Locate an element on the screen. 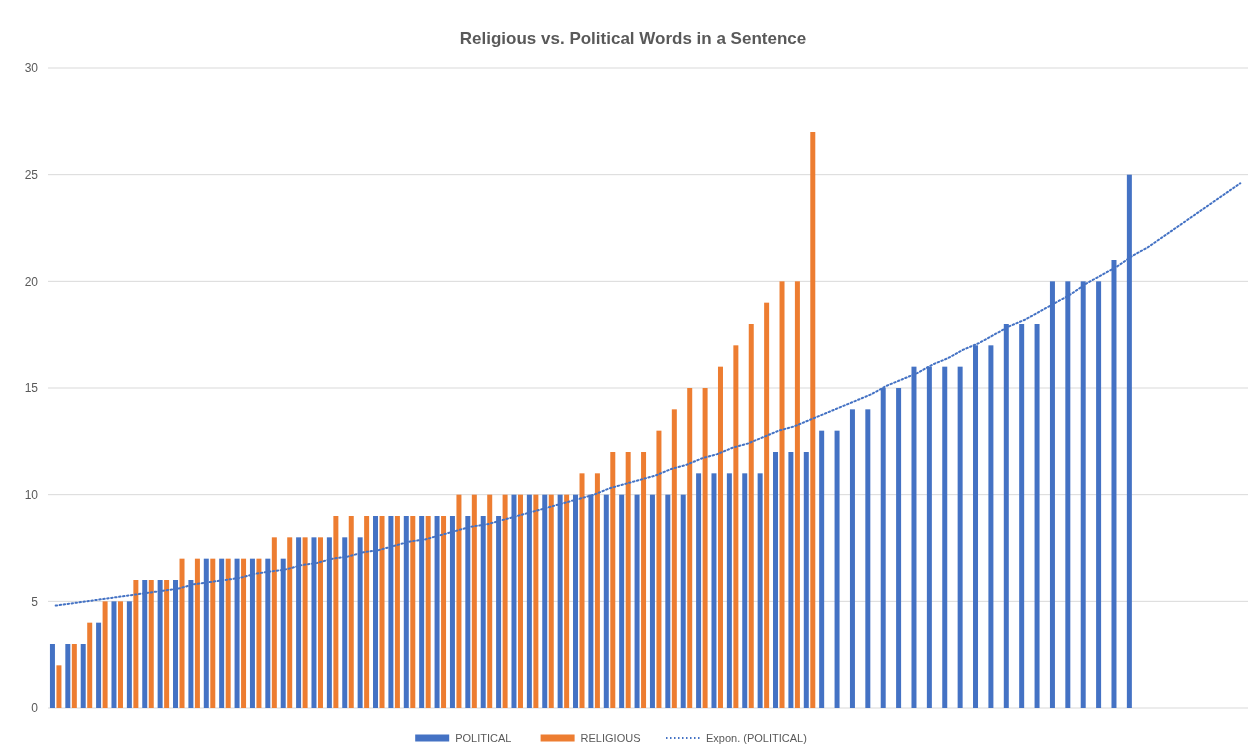 The width and height of the screenshot is (1250, 744). chart-title: Religious vs. Political Words in a Sentence is located at coordinates (633, 38).